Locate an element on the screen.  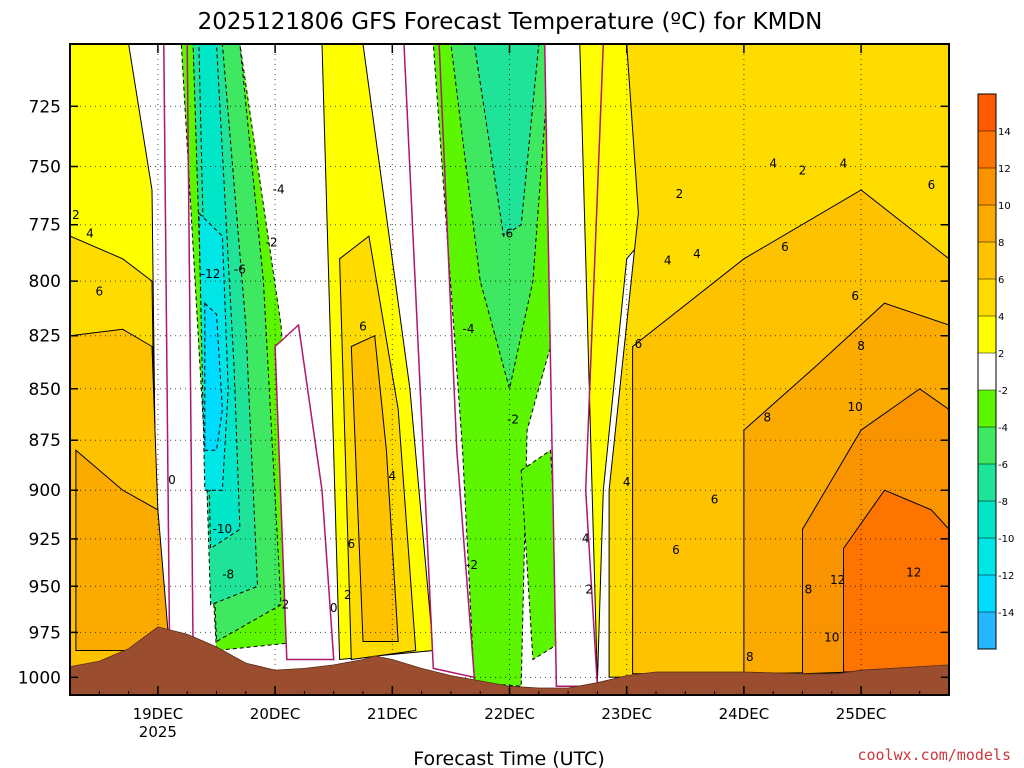
colorbar-tick-label: -12 is located at coordinates (1006, 576).